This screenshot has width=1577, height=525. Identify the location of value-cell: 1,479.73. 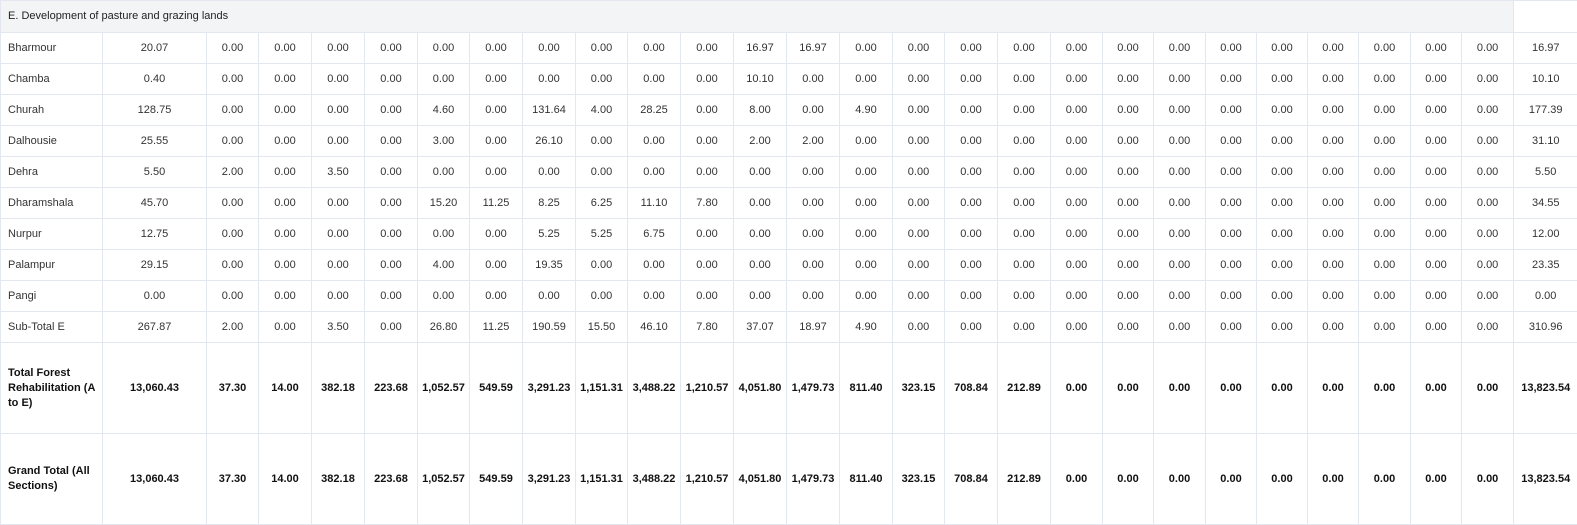
(813, 479).